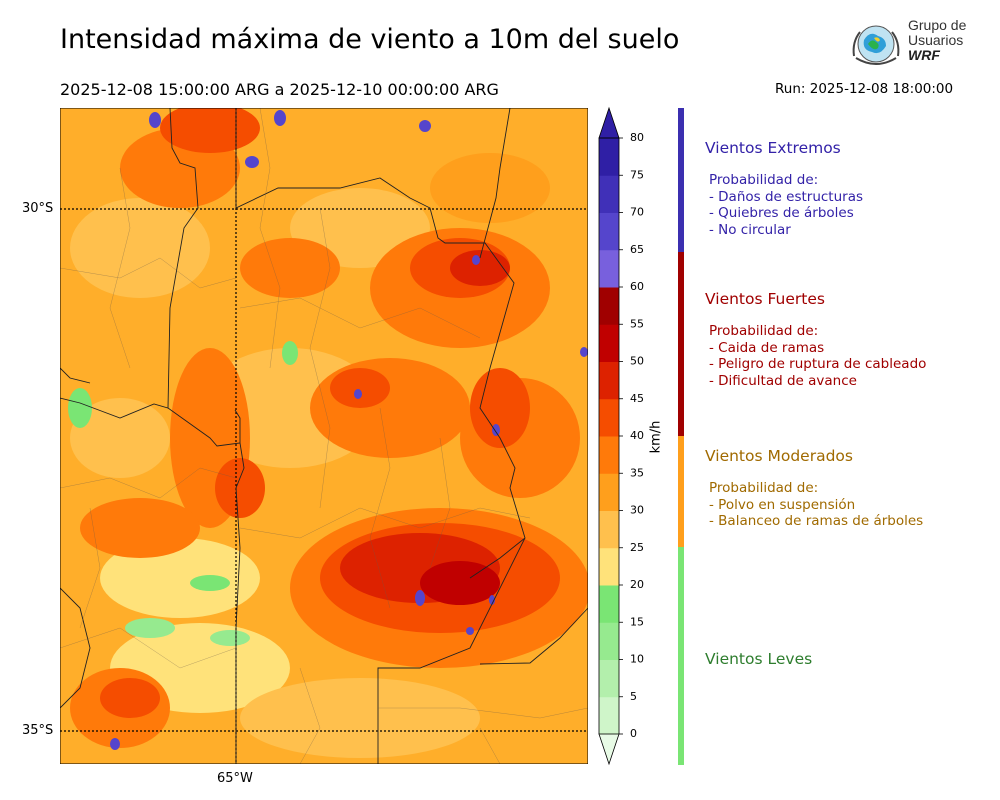 This screenshot has width=1000, height=800. What do you see at coordinates (782, 504) in the screenshot?
I see `category-line: - Polvo en suspensión` at bounding box center [782, 504].